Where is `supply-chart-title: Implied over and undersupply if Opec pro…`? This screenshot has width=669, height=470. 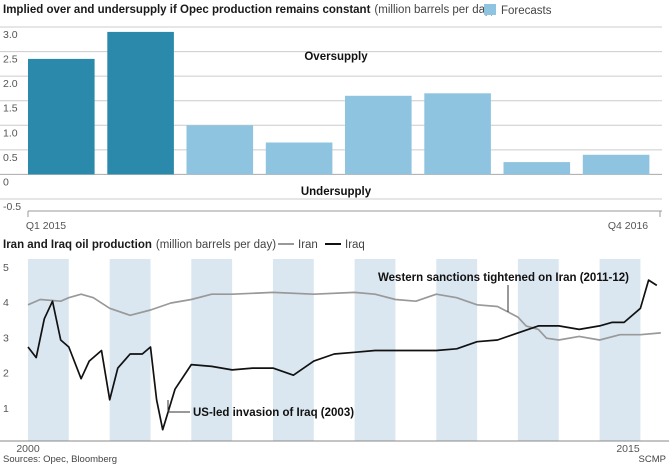 supply-chart-title: Implied over and undersupply if Opec pro… is located at coordinates (187, 10).